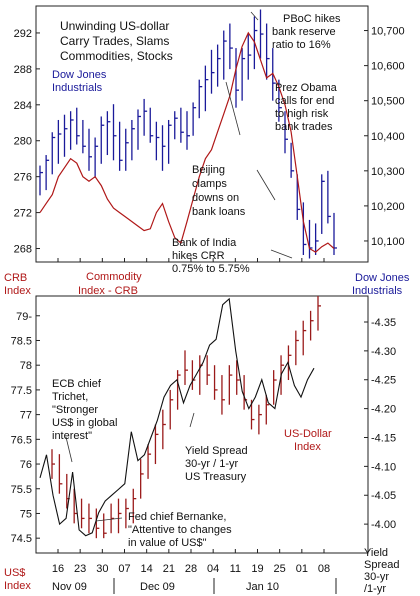  Describe the element at coordinates (191, 551) in the screenshot. I see `bottom-x-tick-marks` at that location.